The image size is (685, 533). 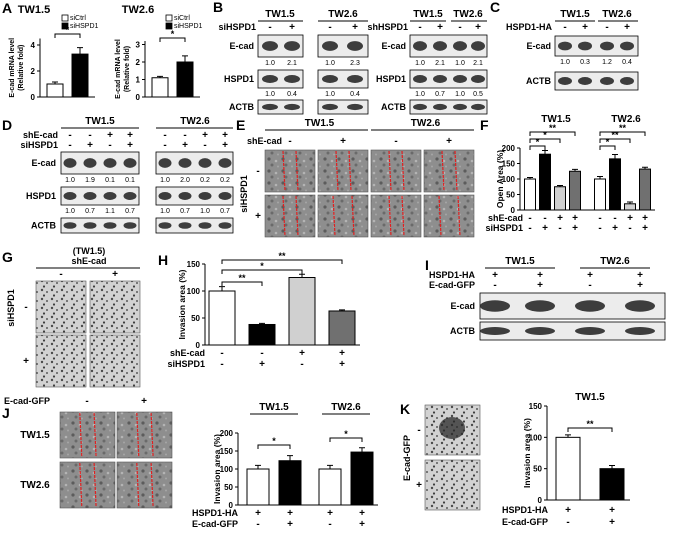 I want to click on quantification: 0.1, so click(x=130, y=180).